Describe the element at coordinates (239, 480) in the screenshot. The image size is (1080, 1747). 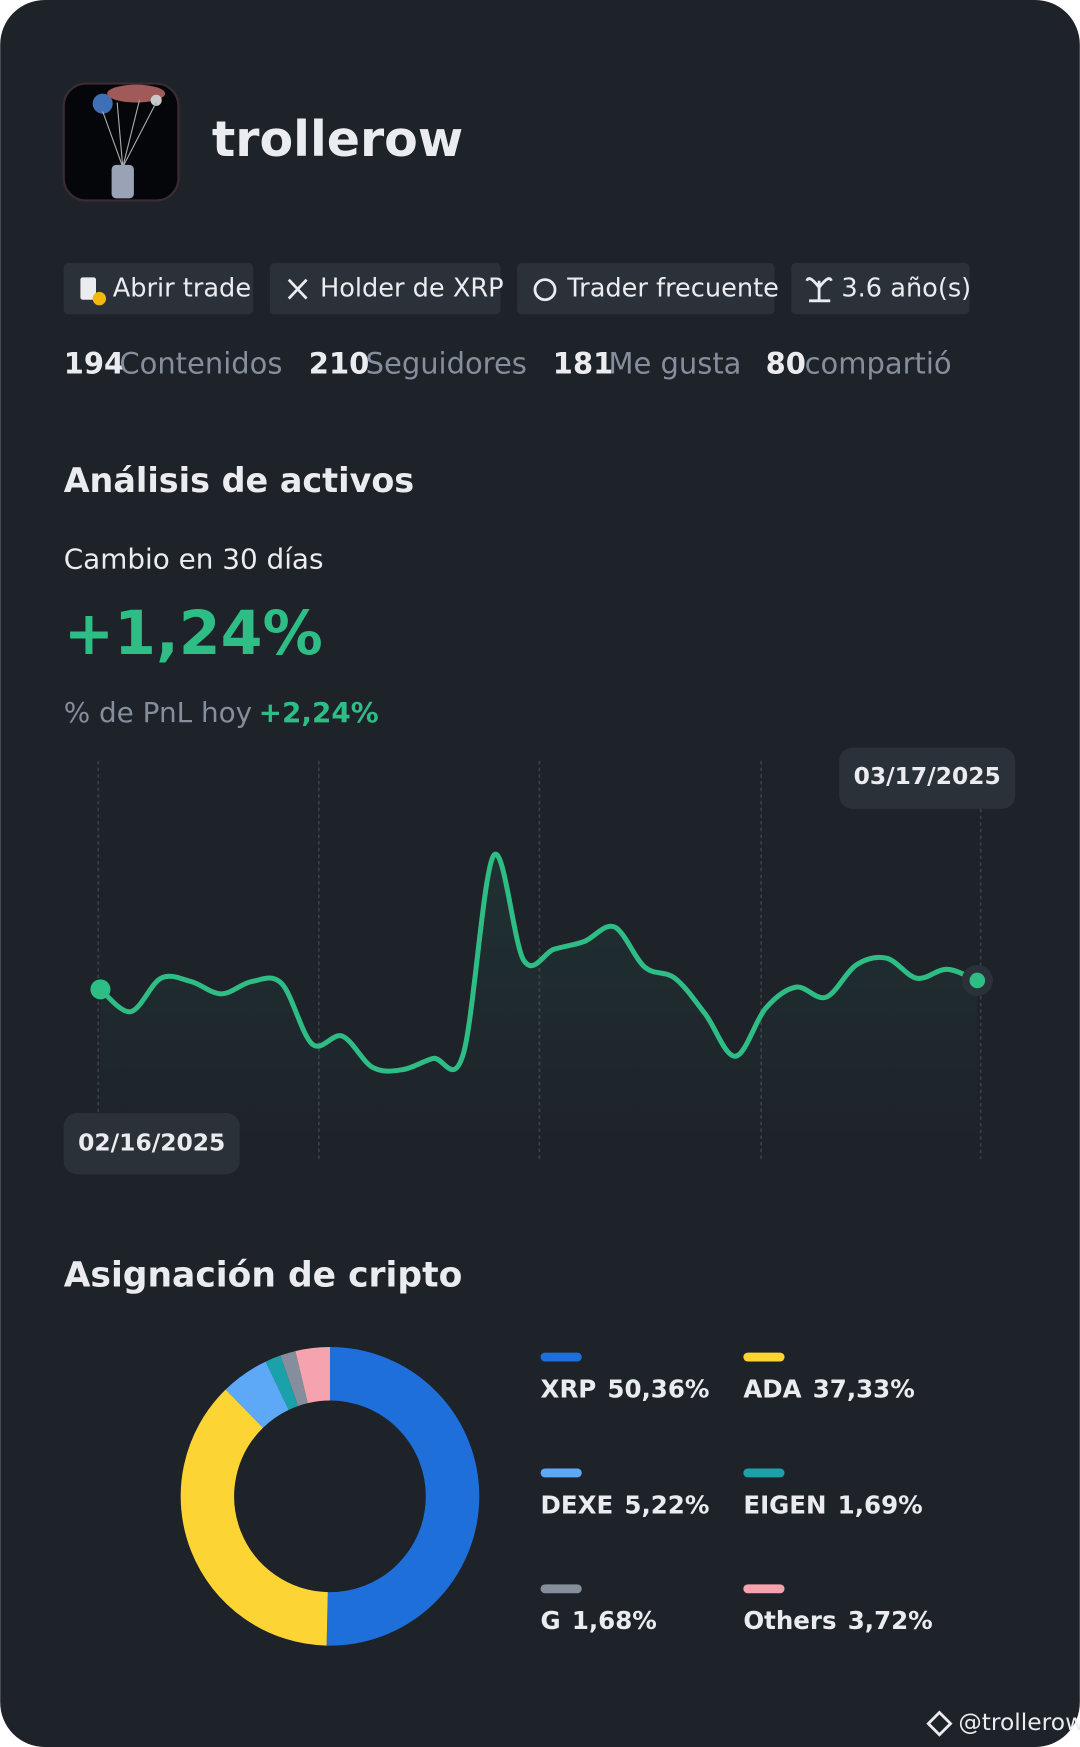
I see `section-title: Análisis de activos` at that location.